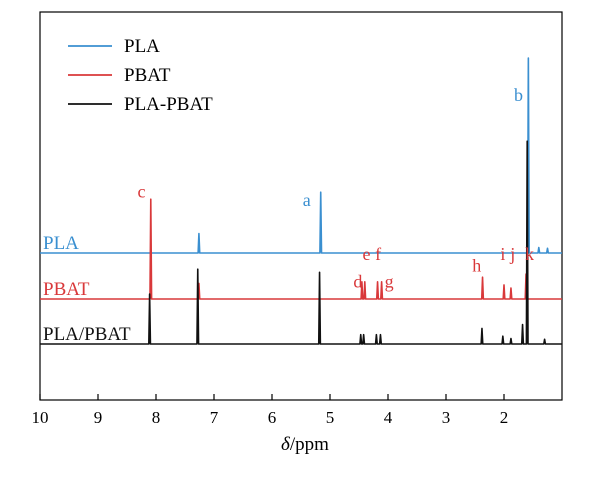  What do you see at coordinates (446, 417) in the screenshot?
I see `x-tick-label-3: 3` at bounding box center [446, 417].